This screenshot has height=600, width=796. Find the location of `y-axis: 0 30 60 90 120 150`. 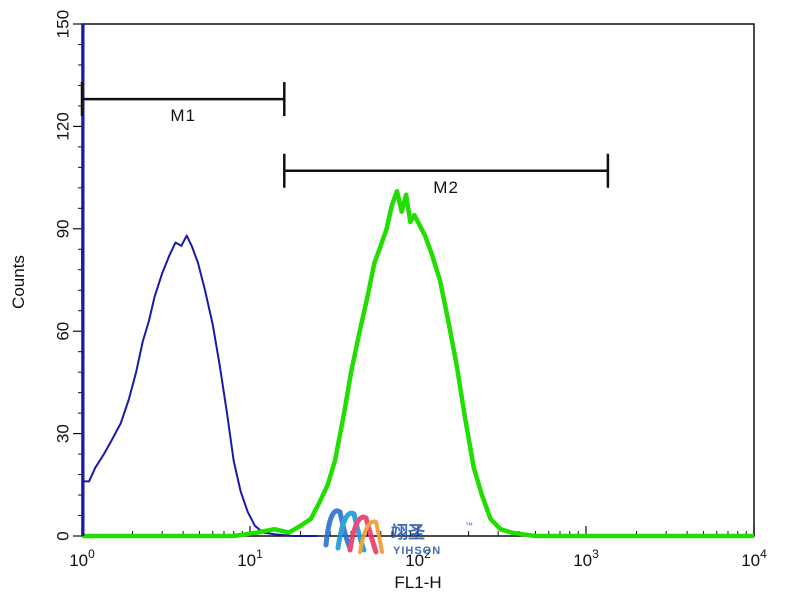

y-axis: 0 30 60 90 120 150 is located at coordinates (67, 275).